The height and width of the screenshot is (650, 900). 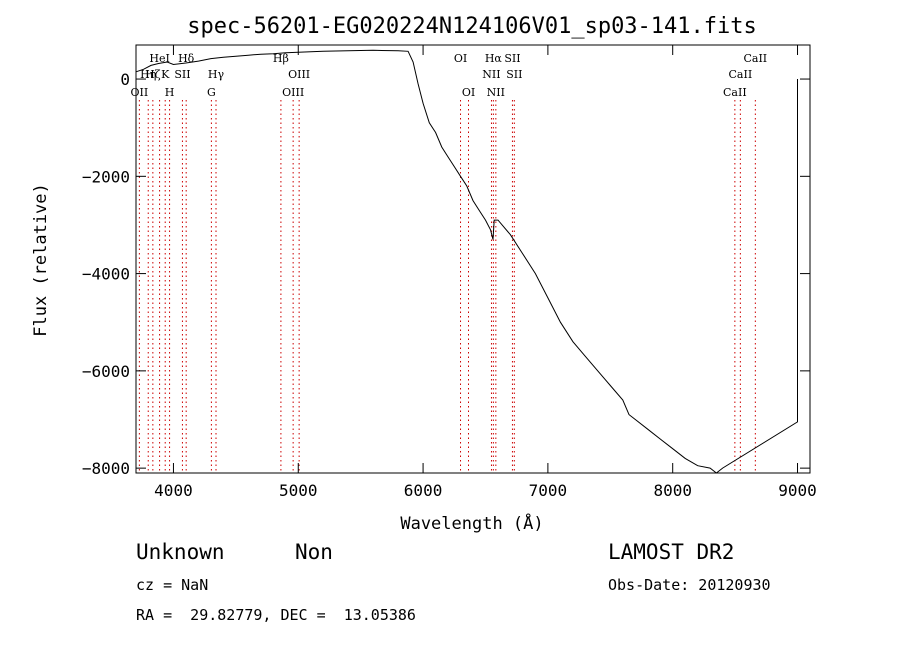 What do you see at coordinates (170, 92) in the screenshot?
I see `spectral-line-label: H` at bounding box center [170, 92].